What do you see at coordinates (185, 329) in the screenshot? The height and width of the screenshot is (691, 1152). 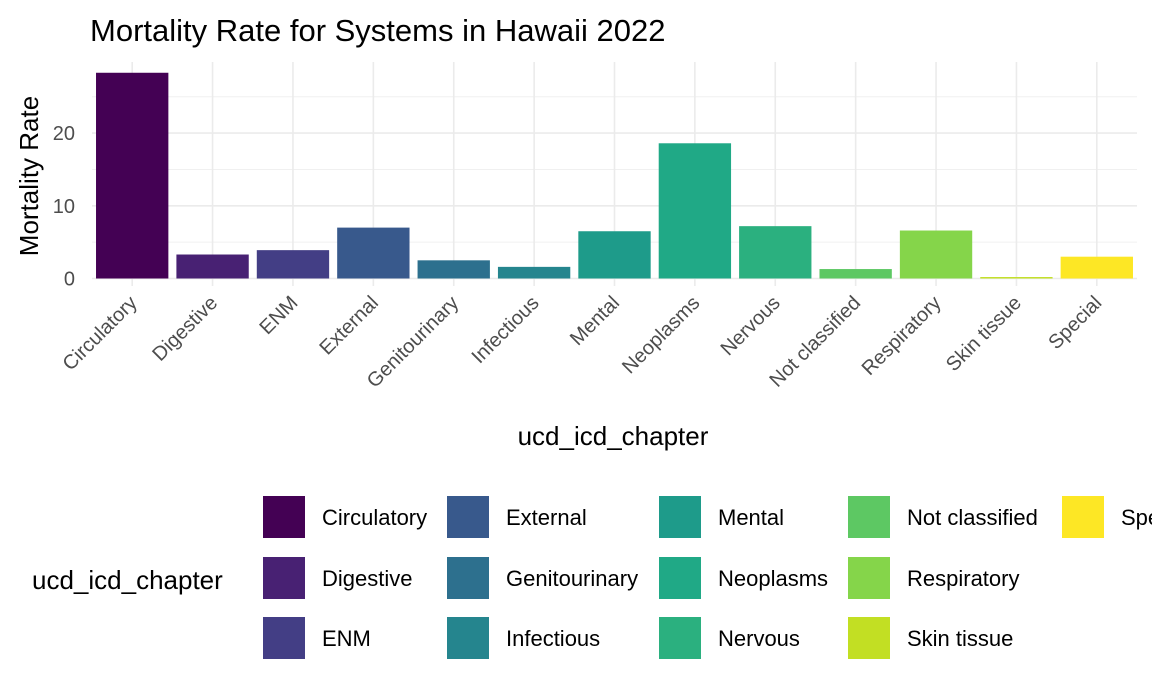 I see `x-tick-label: Digestive` at bounding box center [185, 329].